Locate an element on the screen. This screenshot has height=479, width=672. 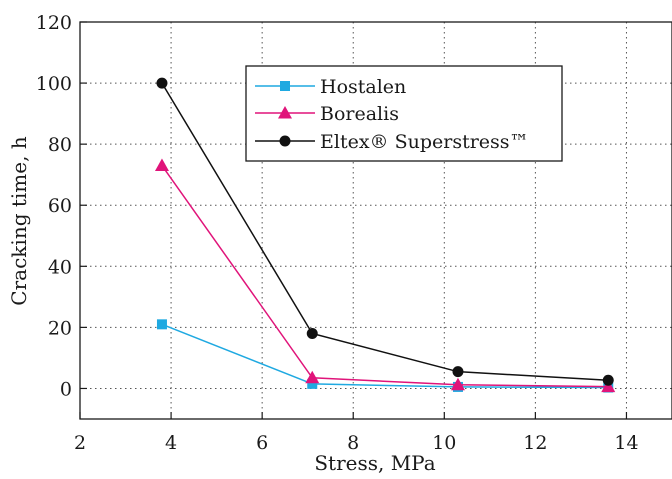
y-tick-label: 40 is located at coordinates (60, 267).